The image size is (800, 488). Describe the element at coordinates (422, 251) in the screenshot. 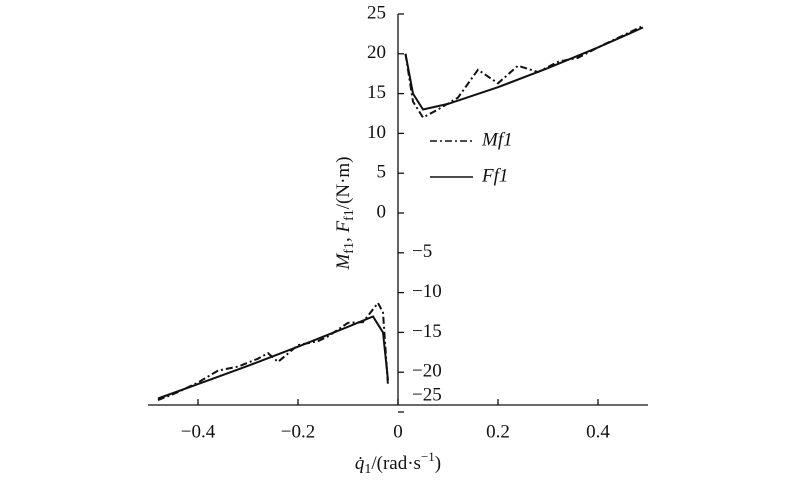

I see `y-tick-label: −5` at that location.